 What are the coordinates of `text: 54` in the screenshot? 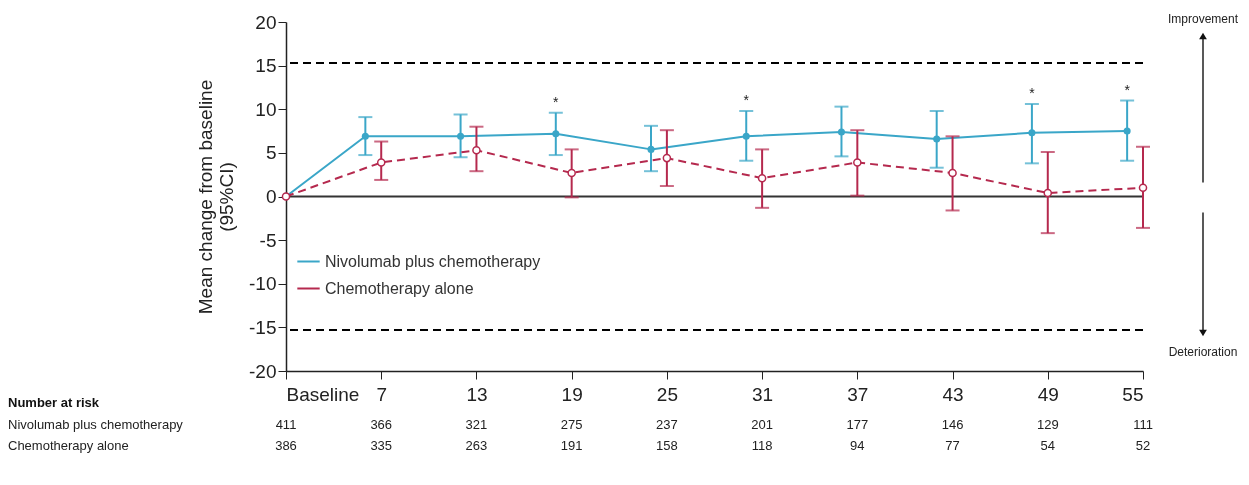 It's located at (1048, 445).